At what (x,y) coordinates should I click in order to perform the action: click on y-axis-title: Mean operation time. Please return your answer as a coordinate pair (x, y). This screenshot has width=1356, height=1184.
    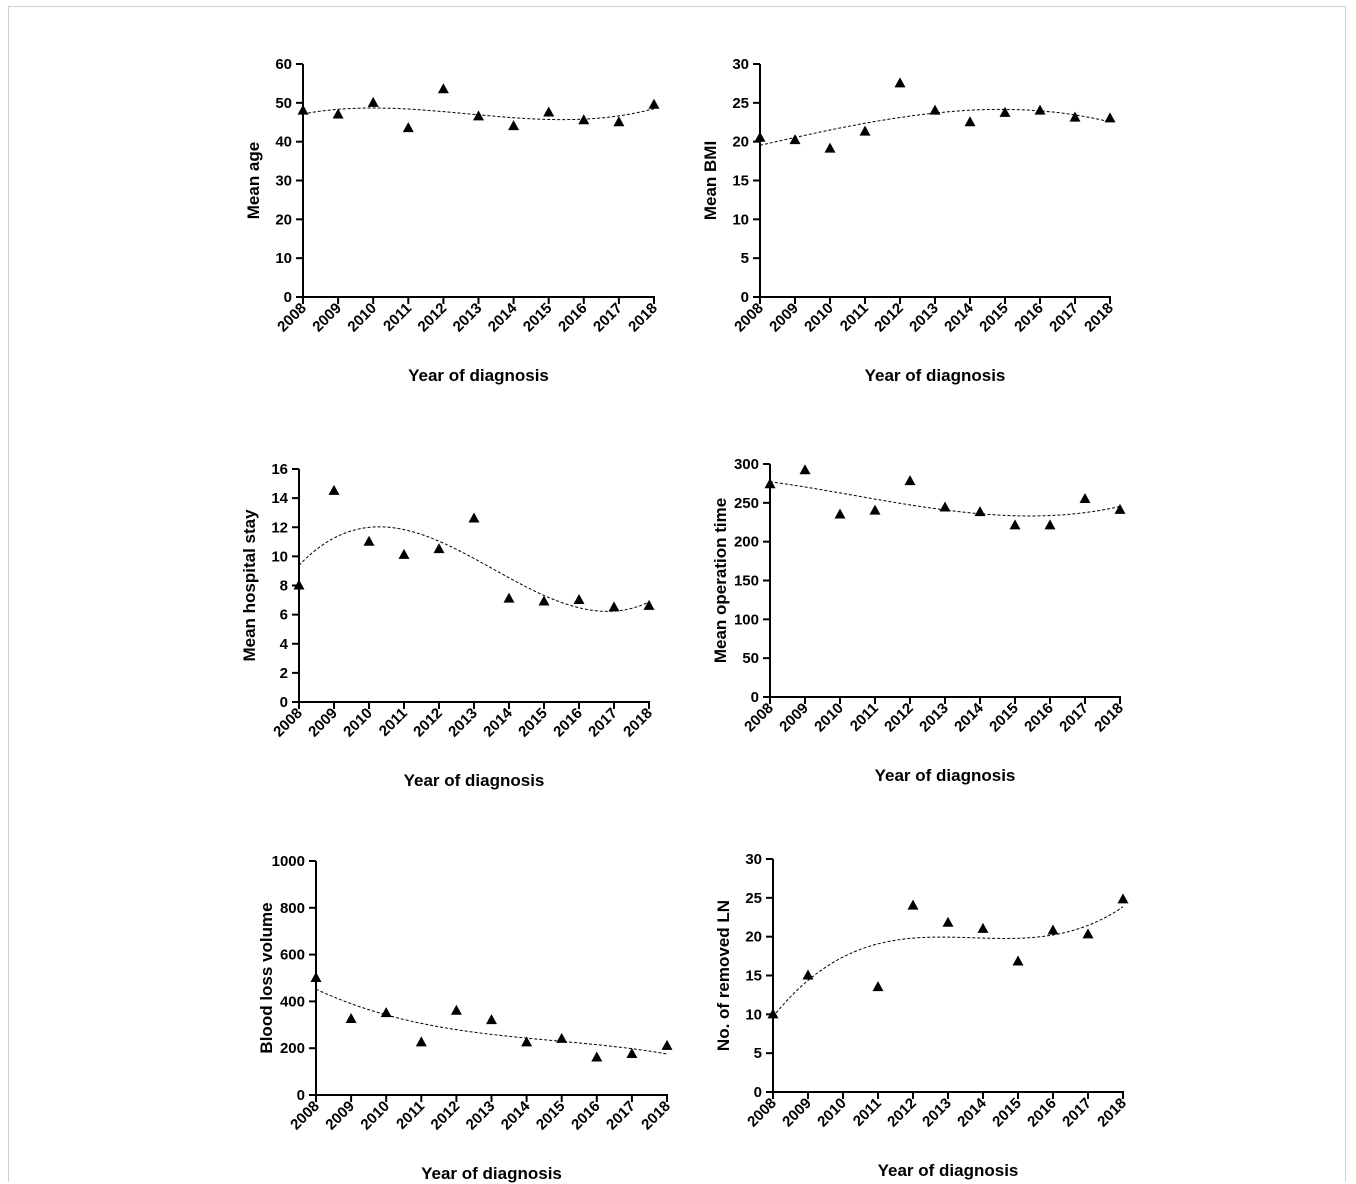
    Looking at the image, I should click on (720, 580).